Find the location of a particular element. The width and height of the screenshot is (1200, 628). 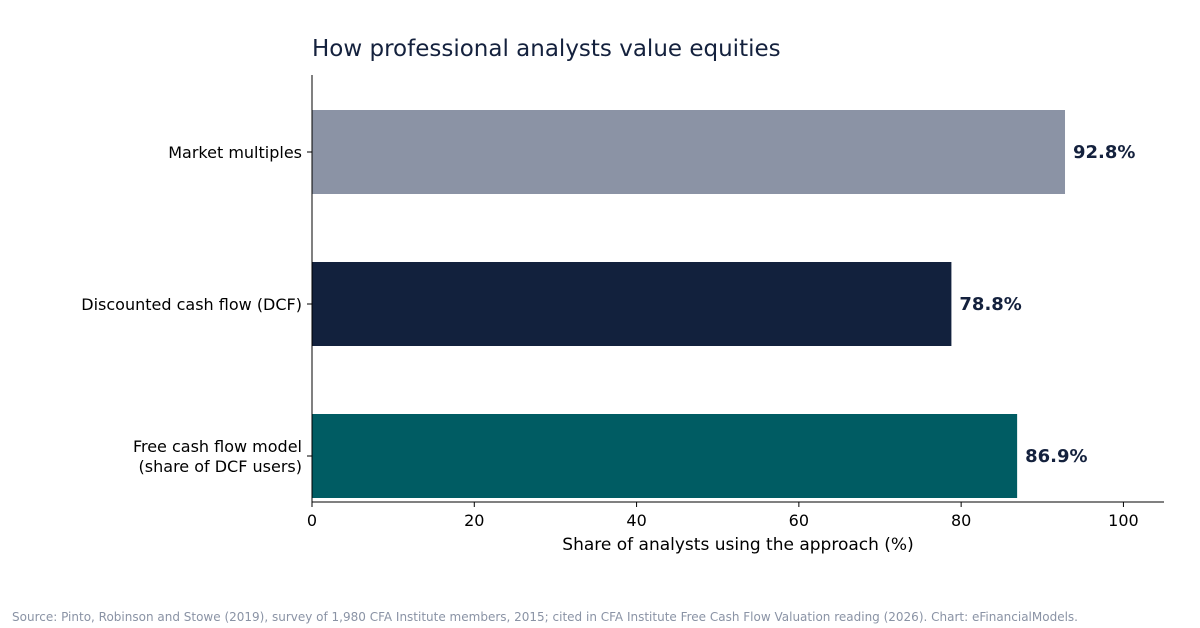

chart-title: How professional analysts value equities is located at coordinates (546, 49).